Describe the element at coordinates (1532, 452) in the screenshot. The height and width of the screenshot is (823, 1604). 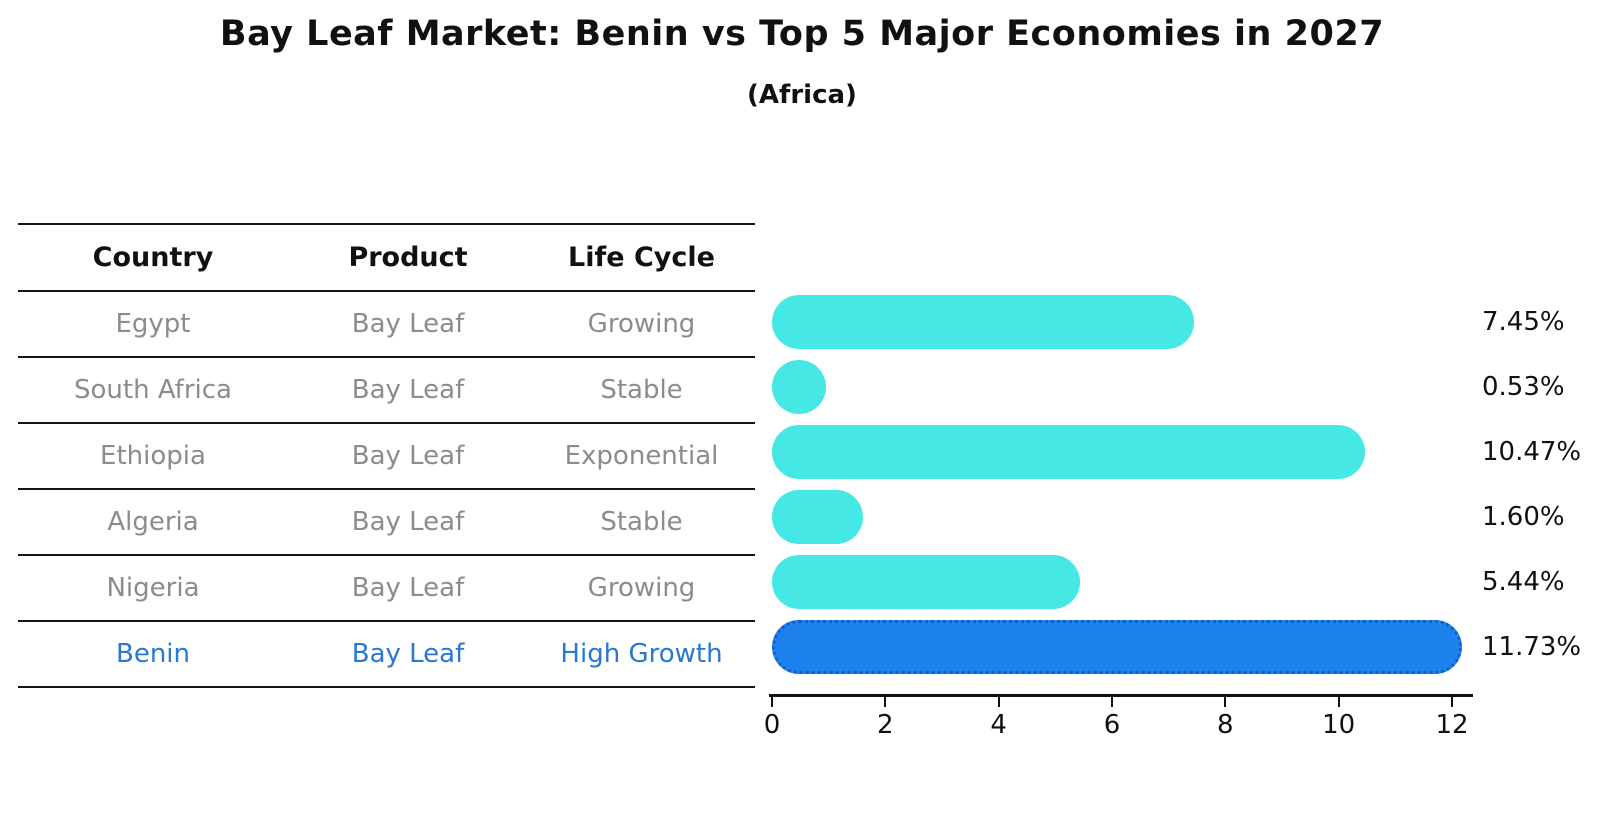
I see `value-label: 10.47%` at that location.